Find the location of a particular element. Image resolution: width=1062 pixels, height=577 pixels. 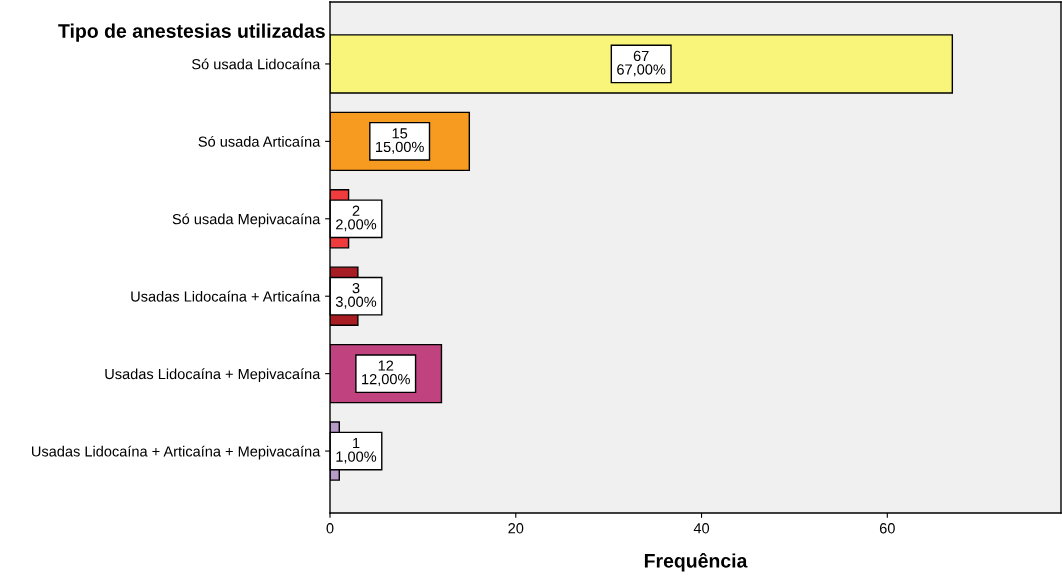

y-axis-title: Tipo de anestesias utilizadas is located at coordinates (191, 32).